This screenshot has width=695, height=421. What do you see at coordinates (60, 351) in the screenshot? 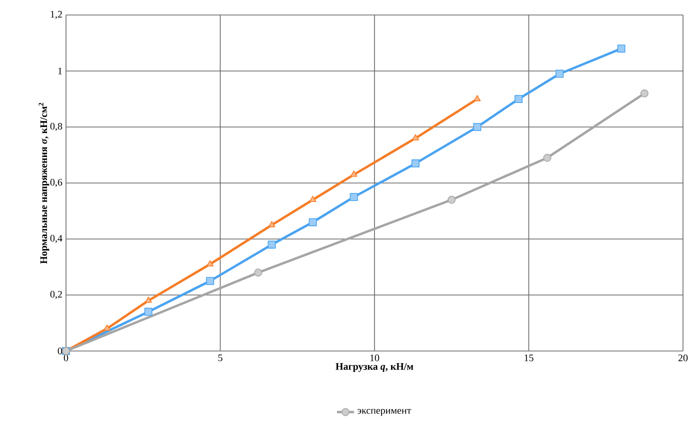
I see `y-tick-label: 0` at bounding box center [60, 351].